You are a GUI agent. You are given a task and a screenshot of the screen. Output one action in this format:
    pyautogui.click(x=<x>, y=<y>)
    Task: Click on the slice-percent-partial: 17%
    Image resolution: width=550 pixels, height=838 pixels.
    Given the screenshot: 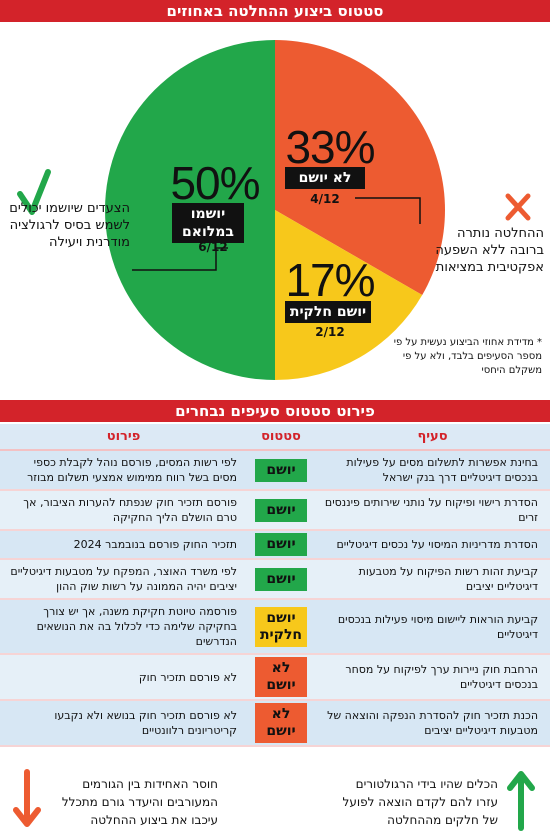 What is the action you would take?
    pyautogui.click(x=330, y=280)
    